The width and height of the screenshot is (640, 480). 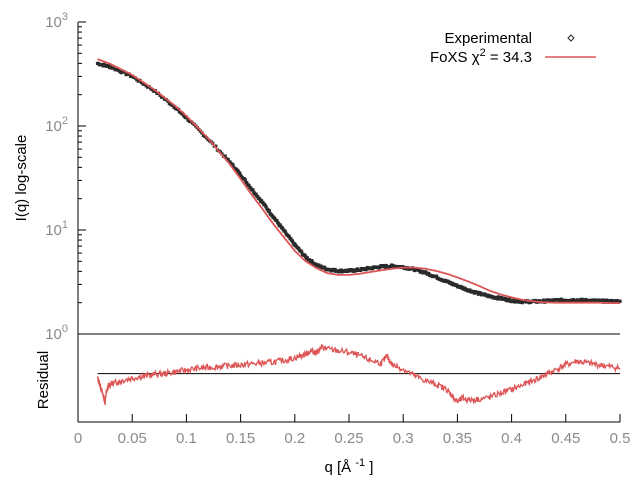 I want to click on x-tick-label: 0.05, so click(x=132, y=438).